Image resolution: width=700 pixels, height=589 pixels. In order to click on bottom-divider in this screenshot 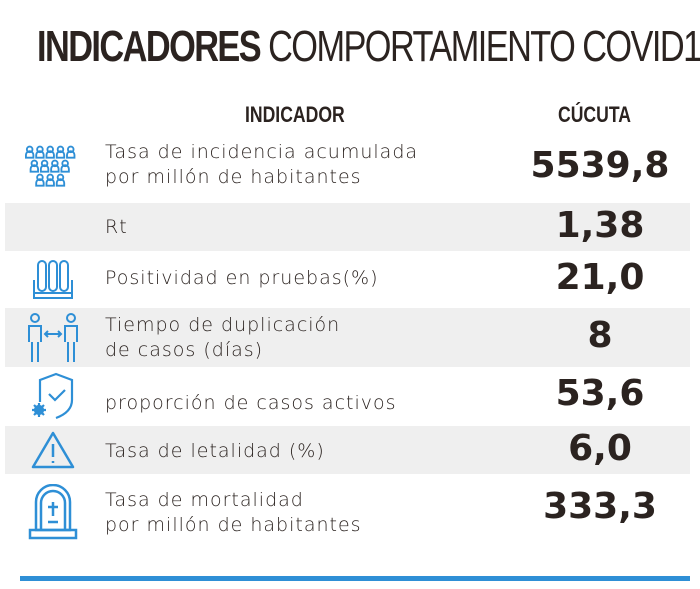, I will do `click(355, 578)`.